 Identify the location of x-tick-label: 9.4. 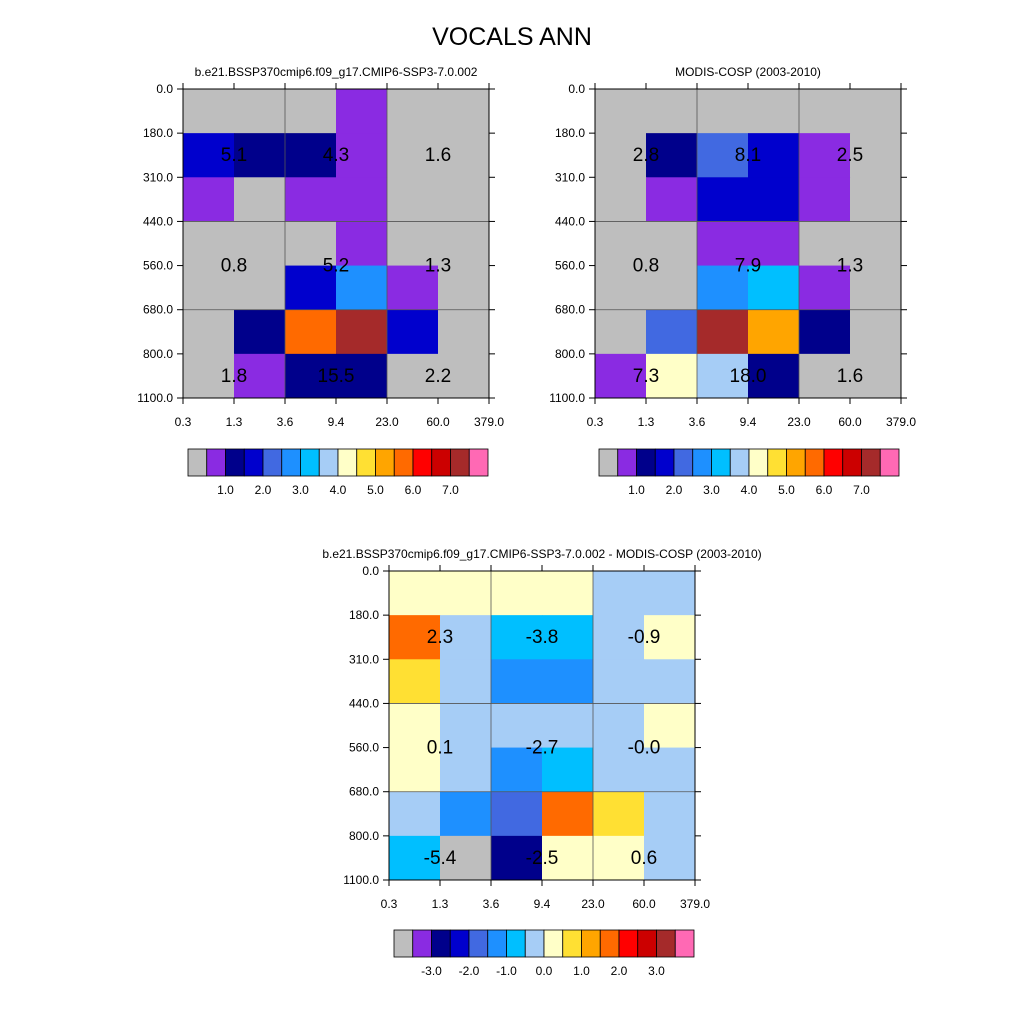
(336, 422).